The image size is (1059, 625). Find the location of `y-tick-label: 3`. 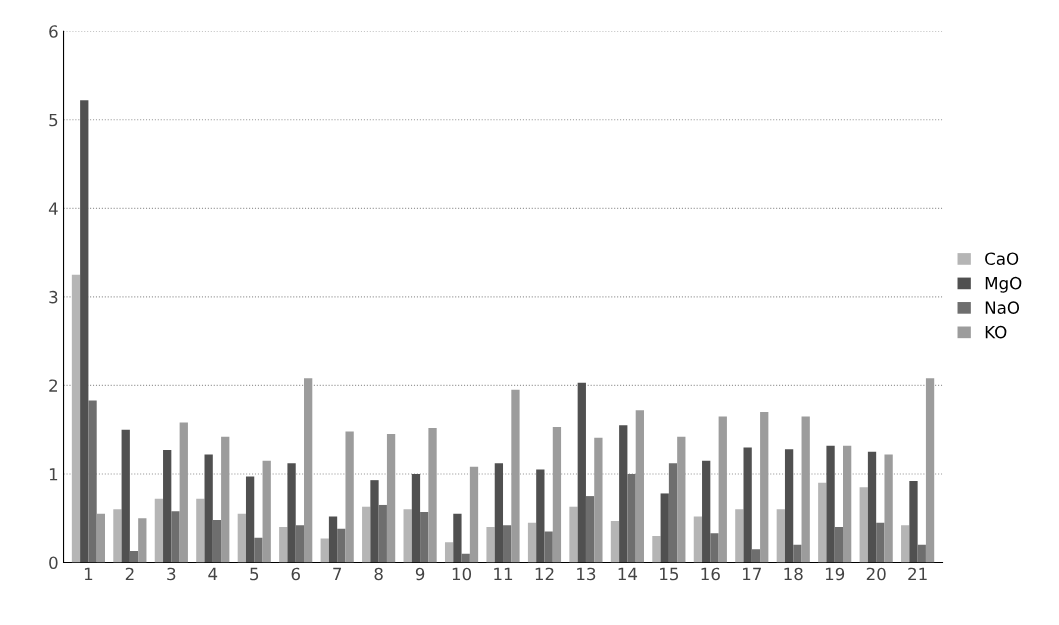

y-tick-label: 3 is located at coordinates (53, 297).